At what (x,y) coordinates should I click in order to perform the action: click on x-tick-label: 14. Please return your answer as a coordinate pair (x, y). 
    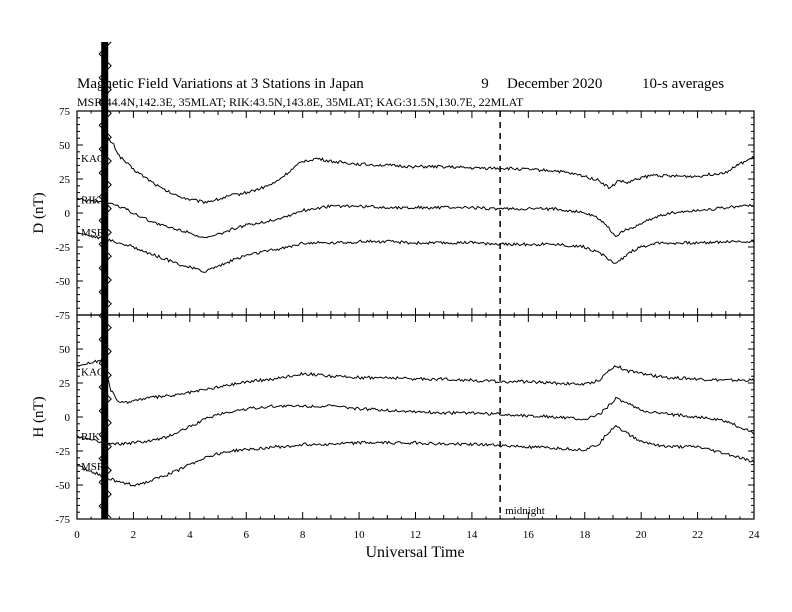
    Looking at the image, I should click on (472, 535).